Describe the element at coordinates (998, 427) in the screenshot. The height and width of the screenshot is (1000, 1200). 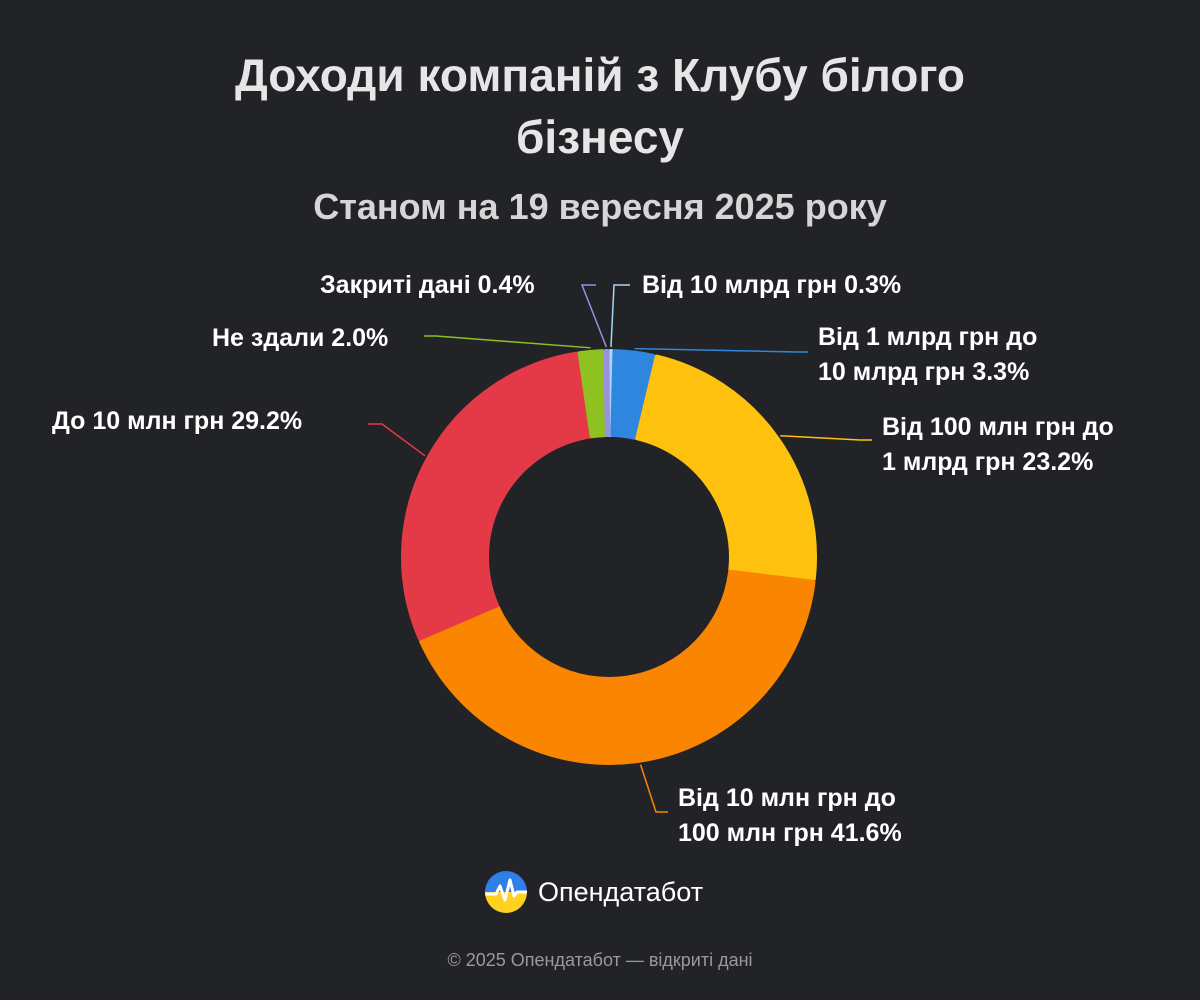
I see `label-line: Від 100 млн грн до` at that location.